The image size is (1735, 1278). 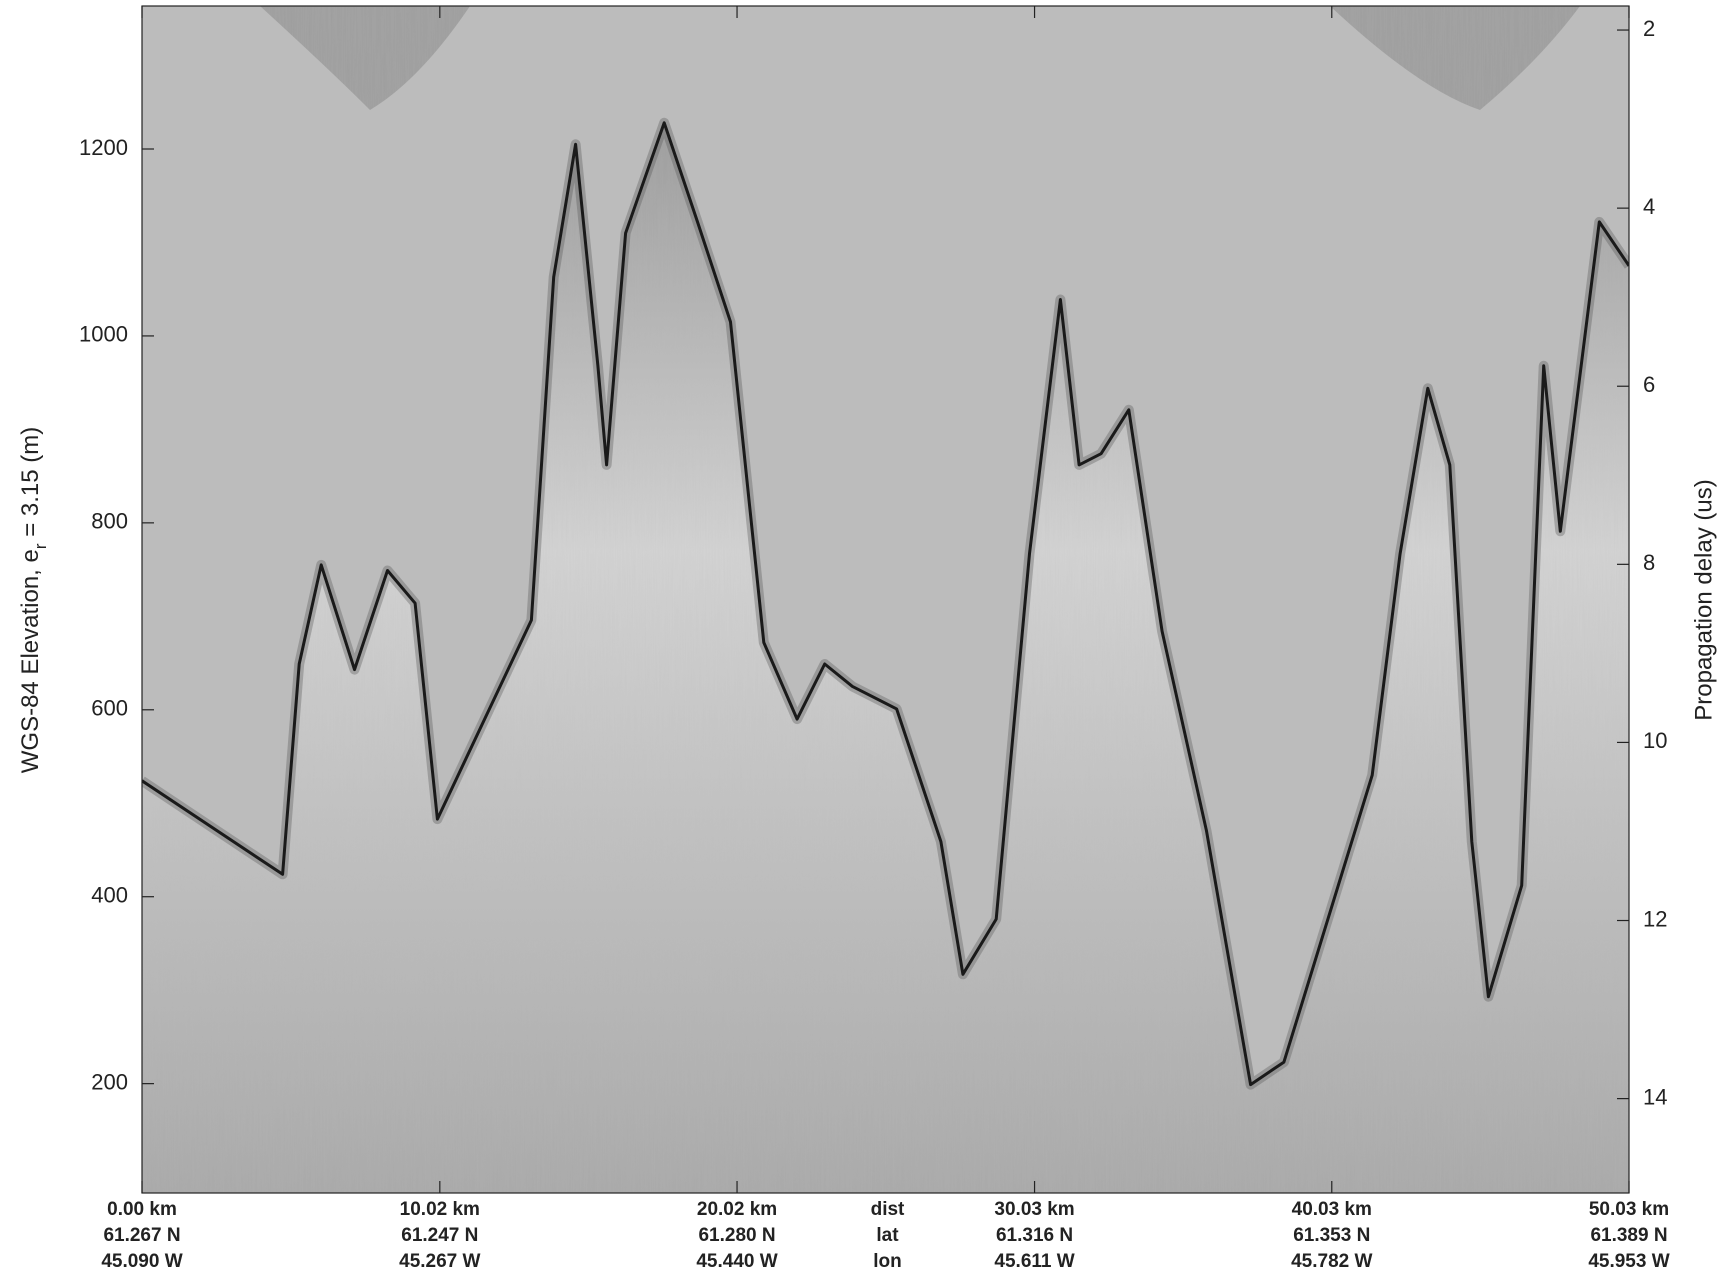 What do you see at coordinates (888, 1209) in the screenshot?
I see `row-label: dist` at bounding box center [888, 1209].